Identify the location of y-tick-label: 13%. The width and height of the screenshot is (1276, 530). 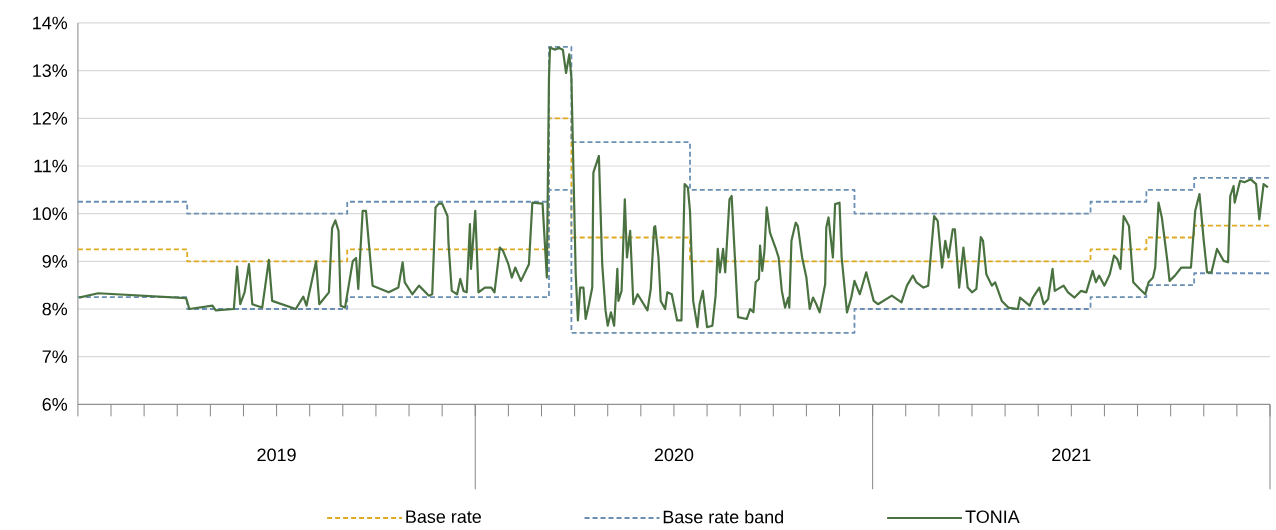
(50, 70).